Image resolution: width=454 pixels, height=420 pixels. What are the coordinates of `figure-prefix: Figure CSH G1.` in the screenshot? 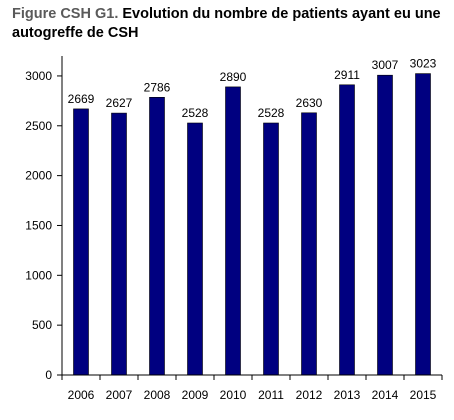 It's located at (65, 14).